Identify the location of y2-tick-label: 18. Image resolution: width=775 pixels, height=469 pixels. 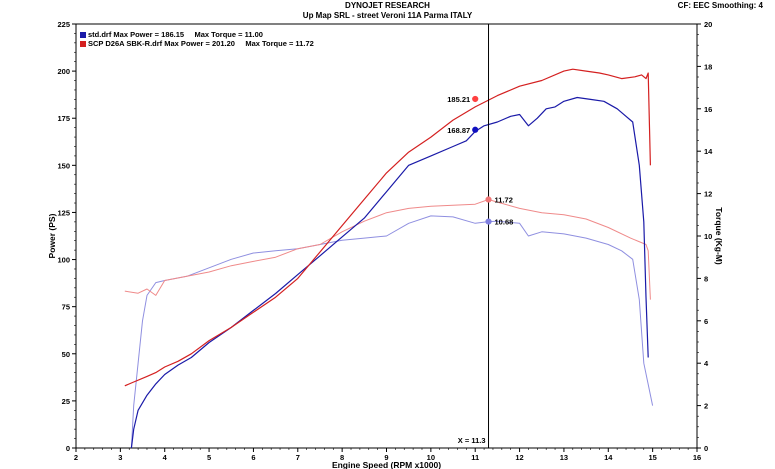
(708, 66).